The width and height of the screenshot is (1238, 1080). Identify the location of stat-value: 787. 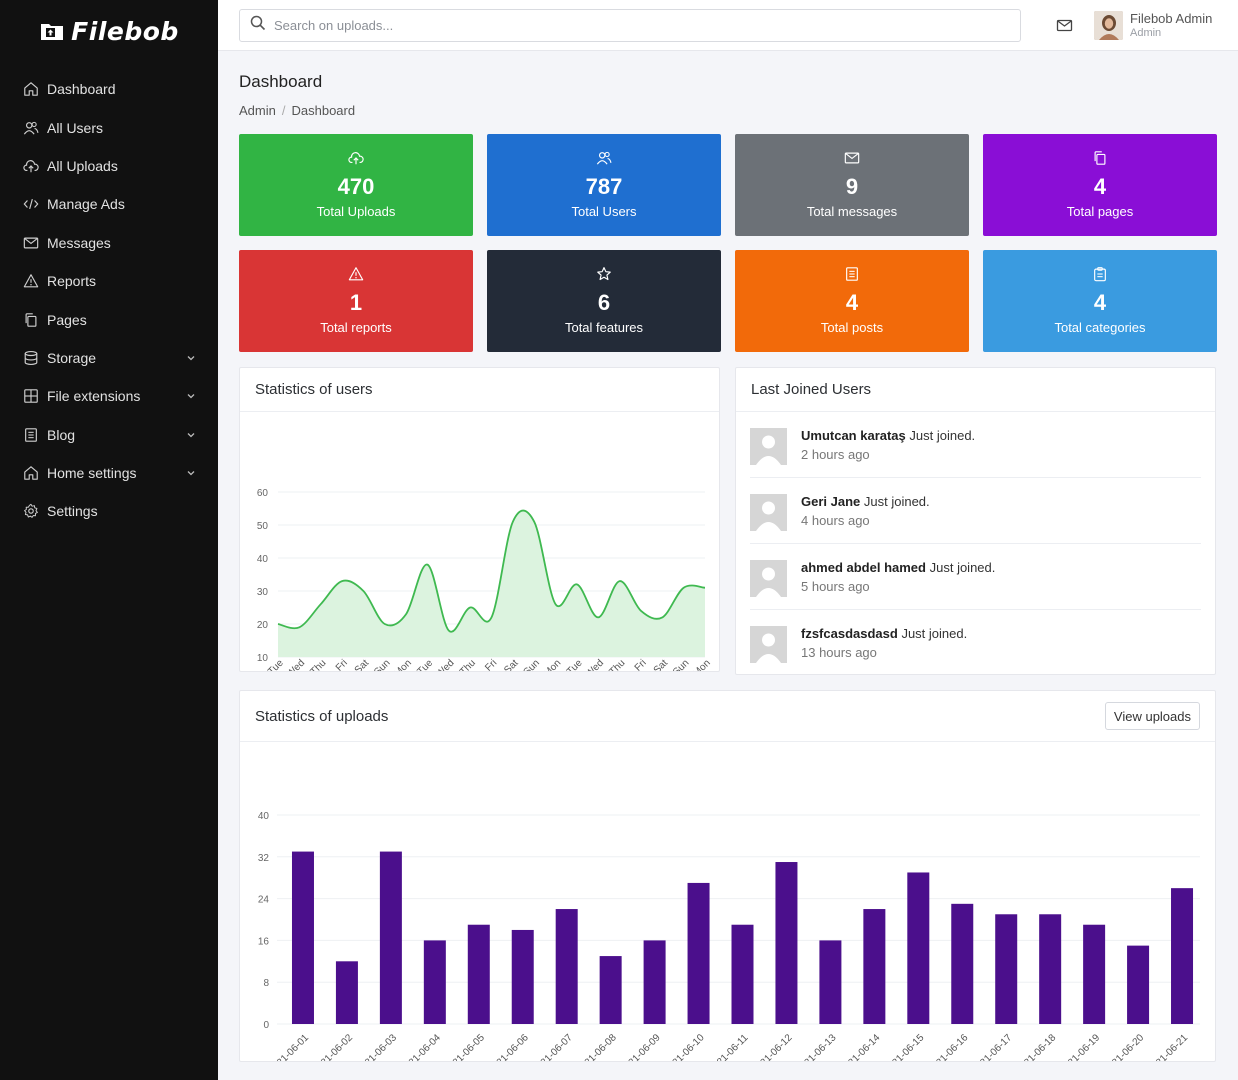
(604, 186).